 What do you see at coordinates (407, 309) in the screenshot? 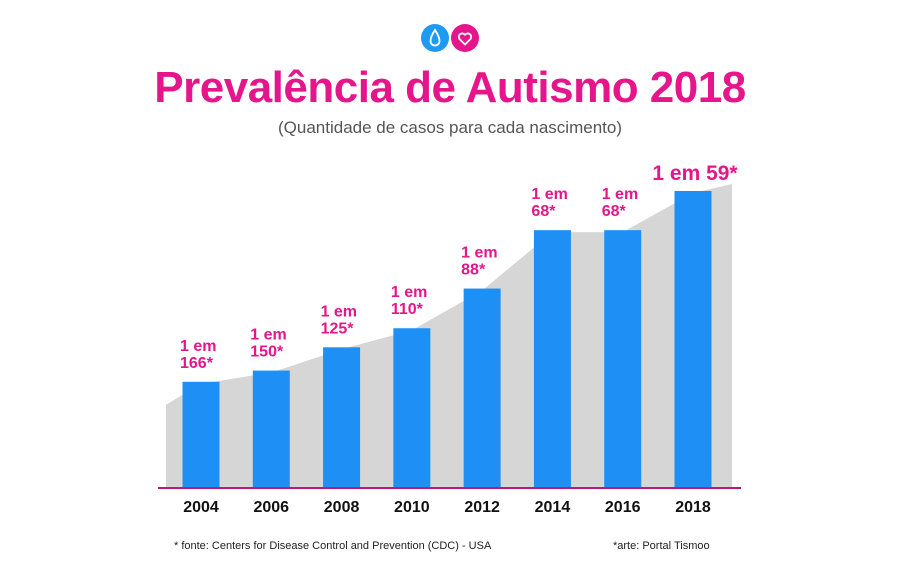
I see `data-label-text: 110*` at bounding box center [407, 309].